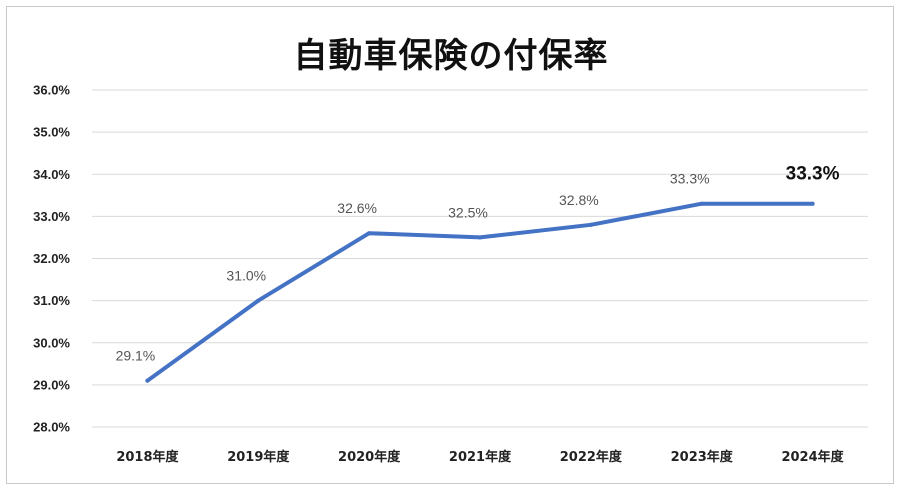  What do you see at coordinates (51, 216) in the screenshot?
I see `y-tick-label: 33.0%` at bounding box center [51, 216].